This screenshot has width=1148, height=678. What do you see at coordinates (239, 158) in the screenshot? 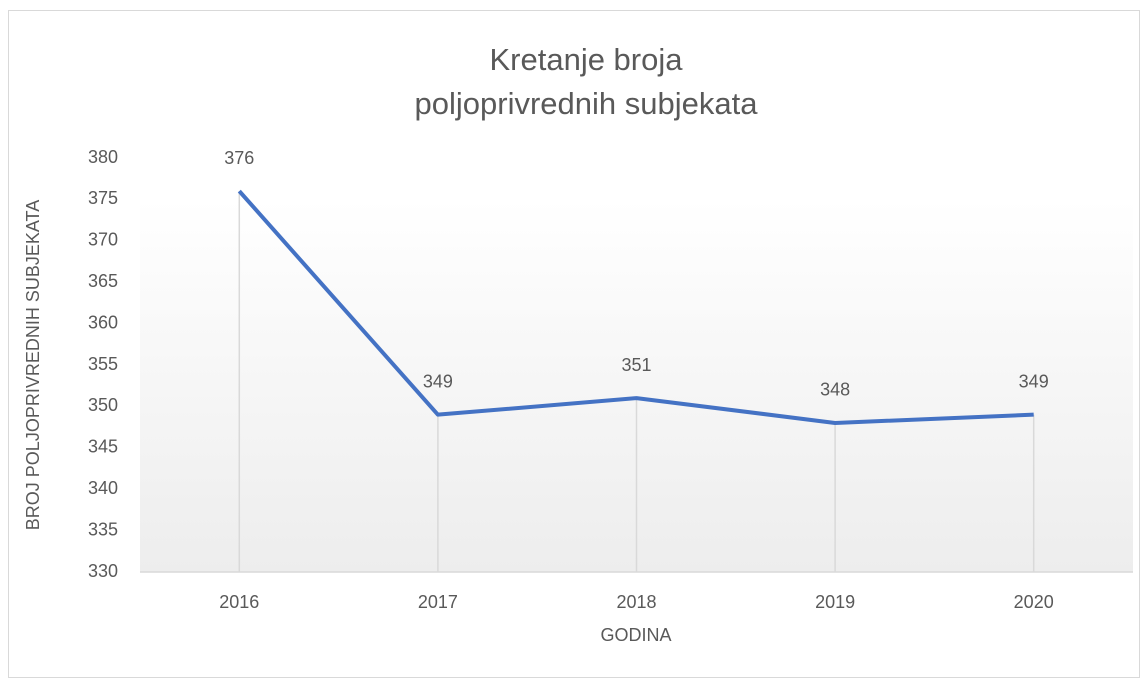
I see `data-label: 376` at bounding box center [239, 158].